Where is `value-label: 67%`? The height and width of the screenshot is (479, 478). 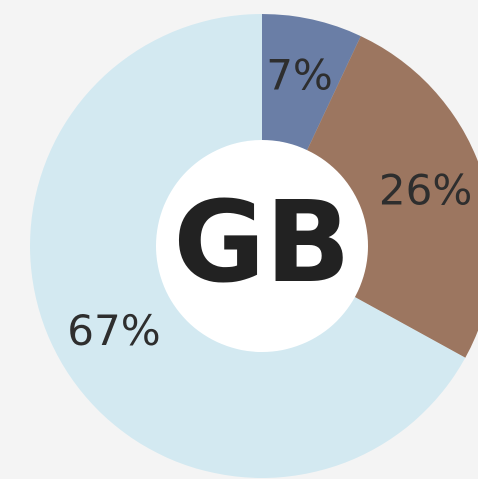
value-label: 67% is located at coordinates (113, 330).